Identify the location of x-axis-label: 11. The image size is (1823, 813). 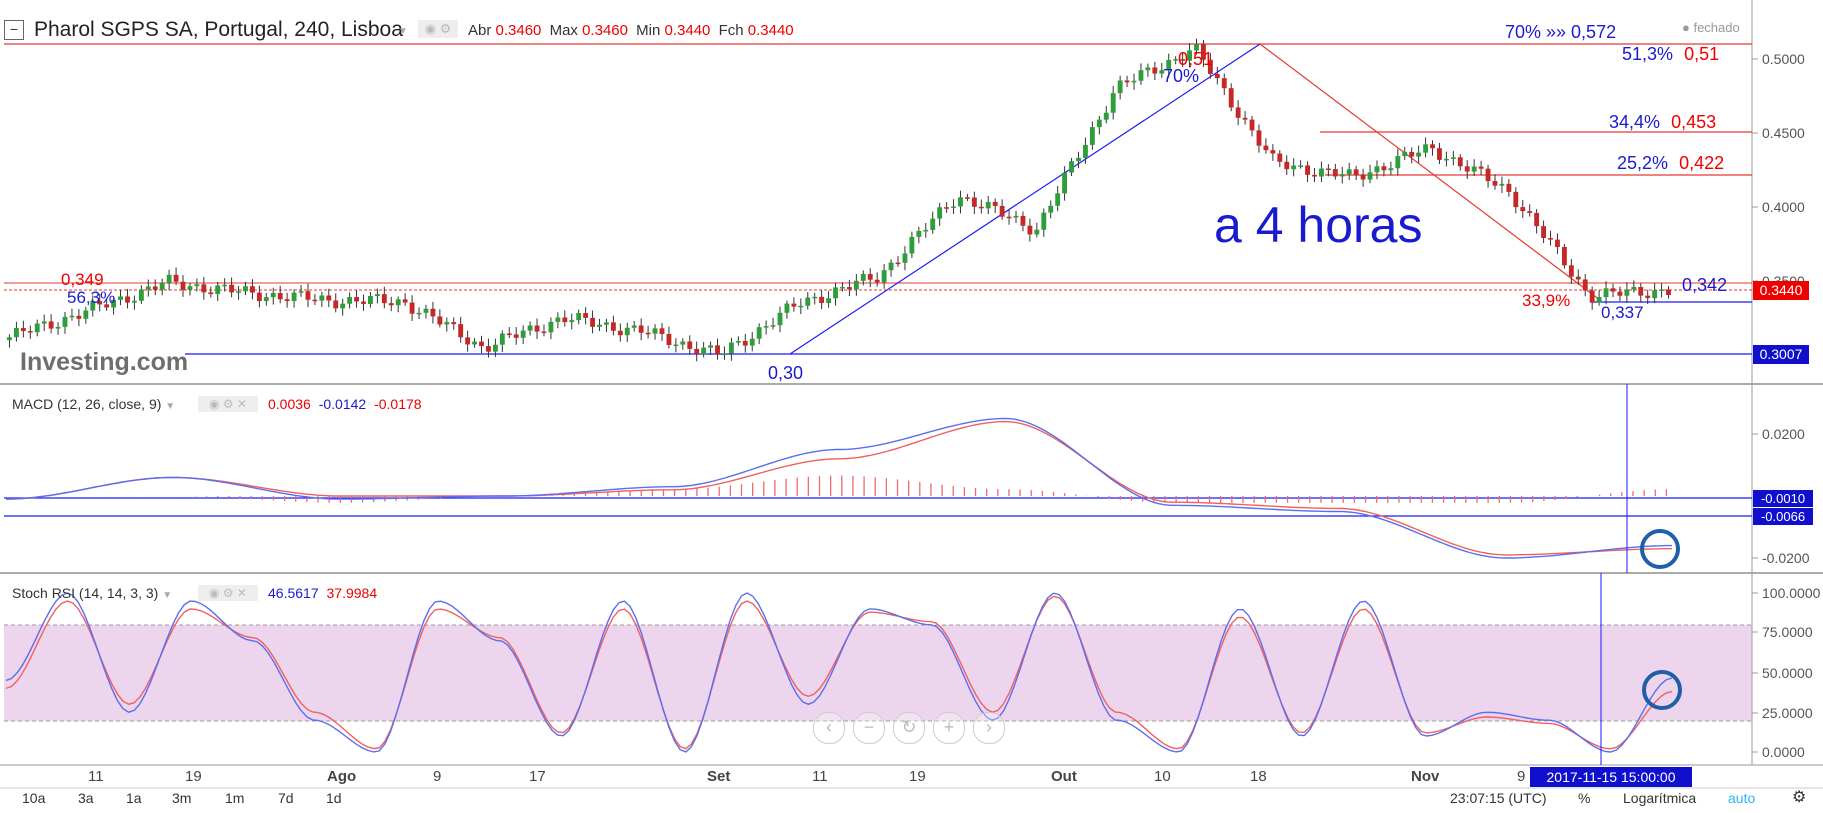
(96, 776).